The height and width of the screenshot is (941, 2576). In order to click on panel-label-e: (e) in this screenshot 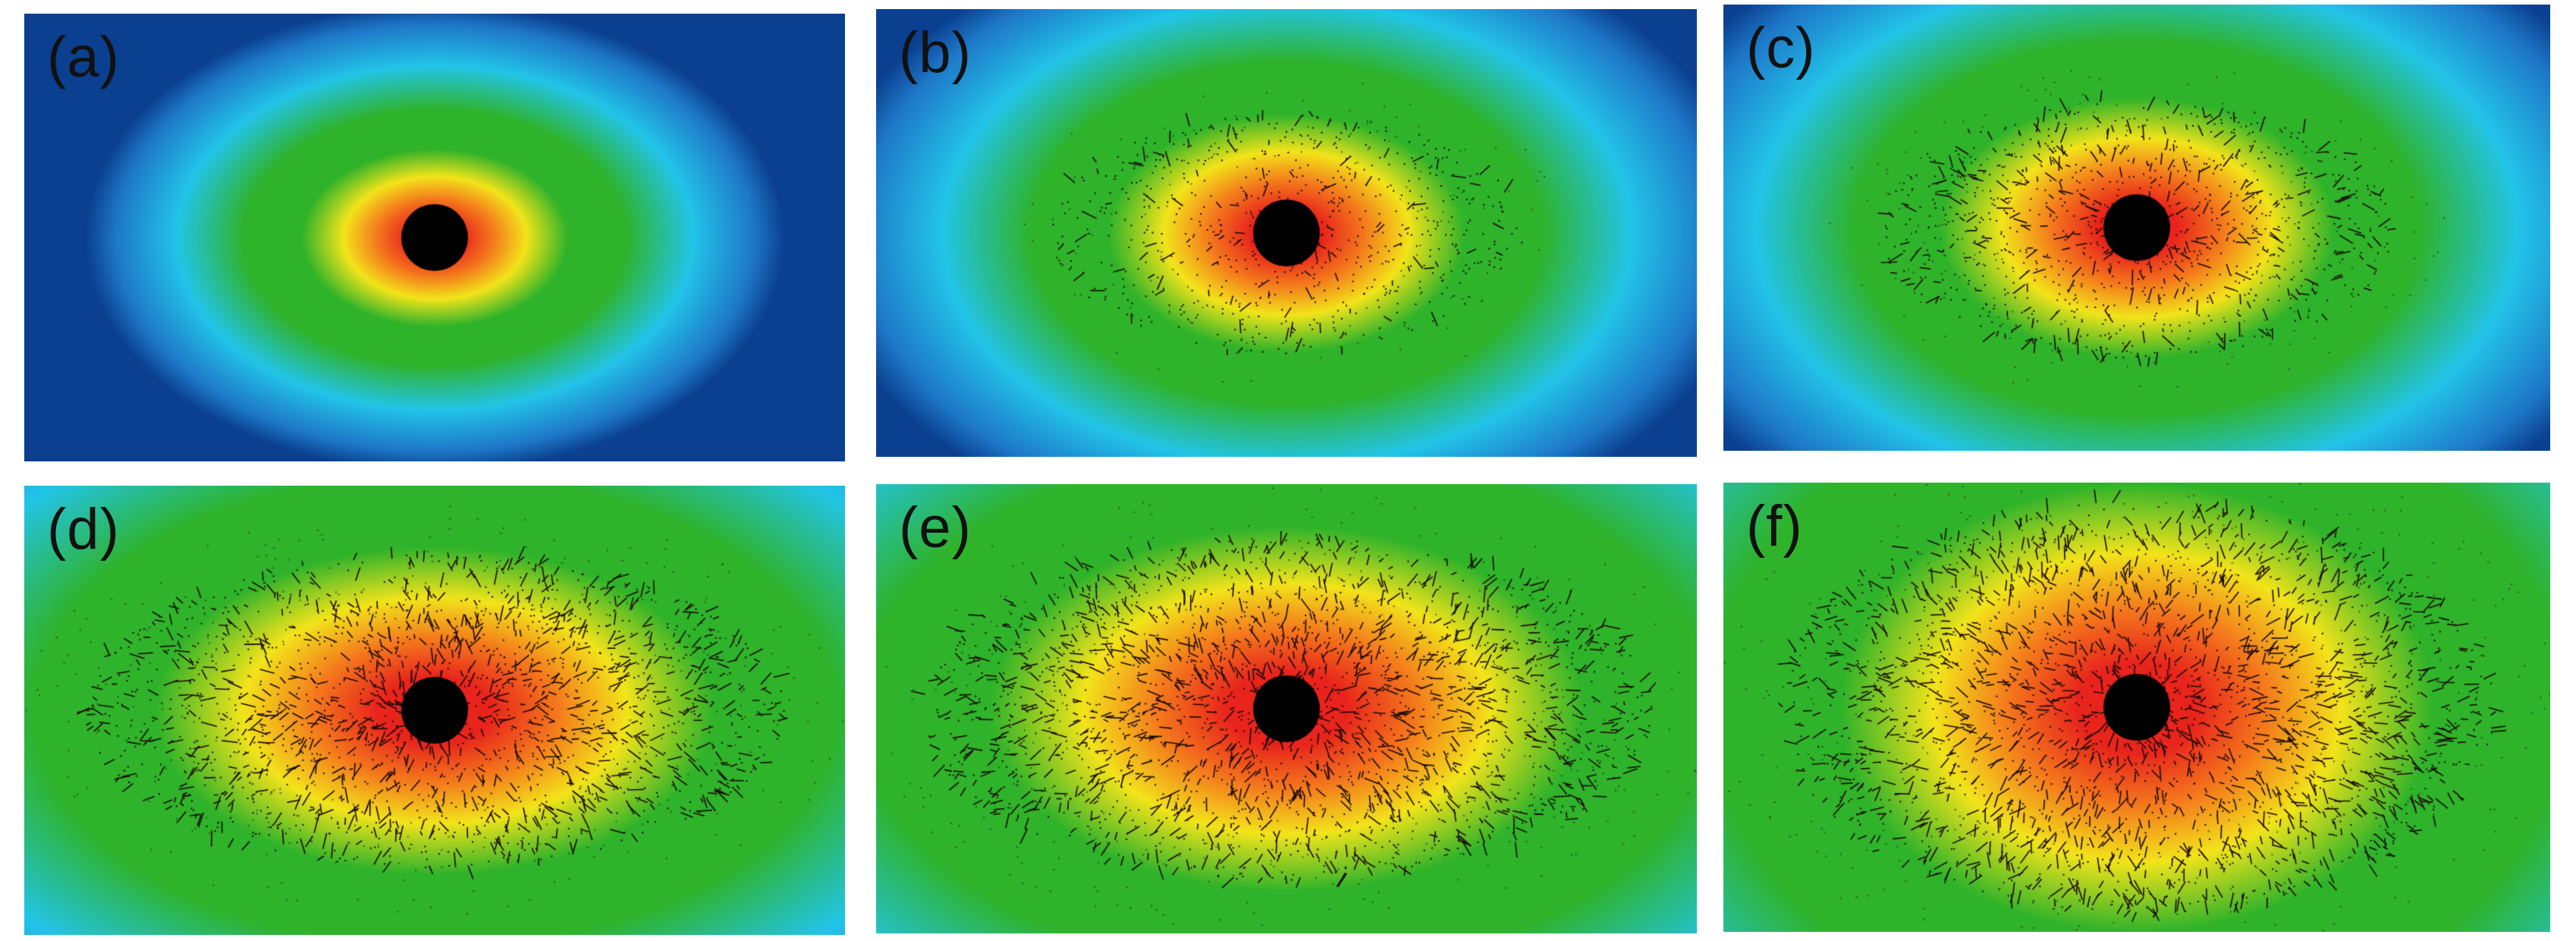, I will do `click(935, 528)`.